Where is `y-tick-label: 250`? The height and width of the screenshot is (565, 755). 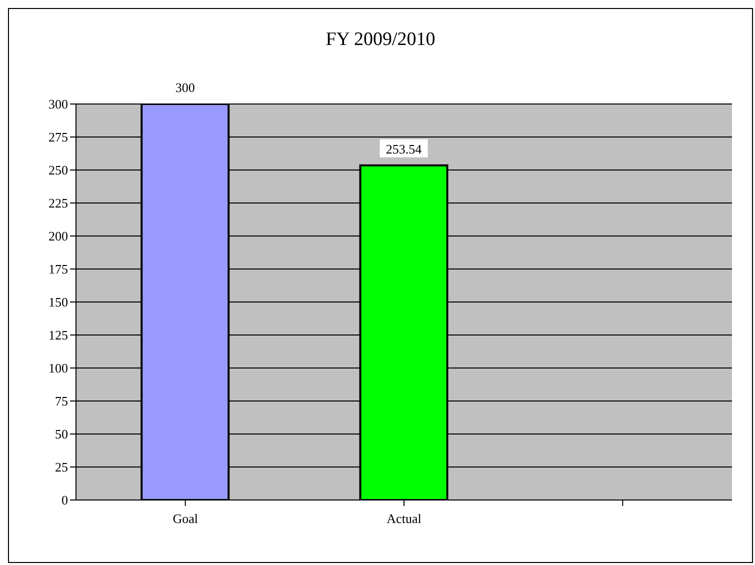 y-tick-label: 250 is located at coordinates (58, 170).